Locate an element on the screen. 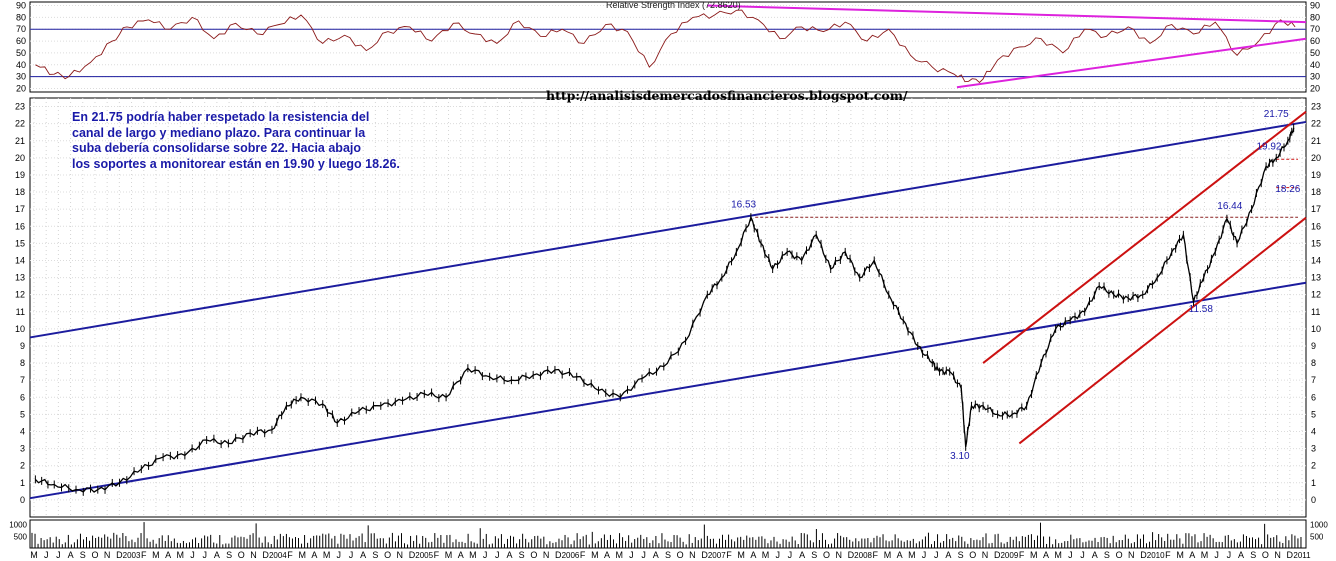 The width and height of the screenshot is (1336, 561). x-tick-label: 2009 is located at coordinates (1009, 555).